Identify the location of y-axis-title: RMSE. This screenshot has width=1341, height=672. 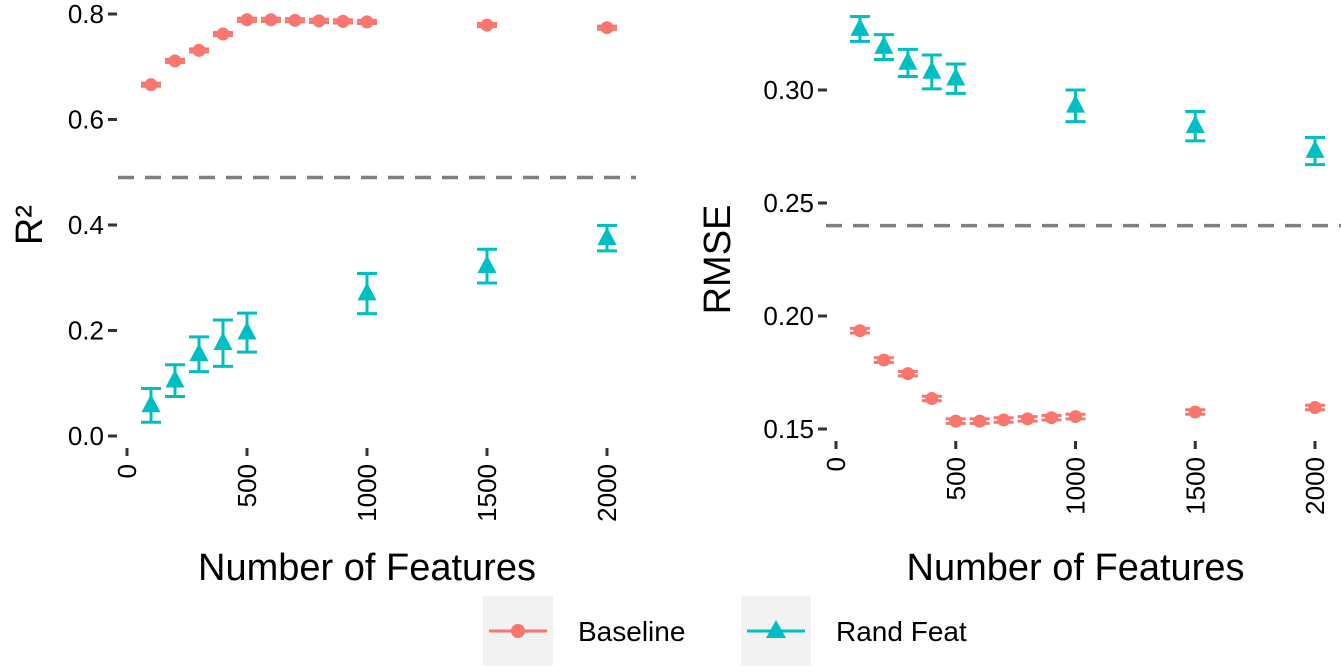
(718, 260).